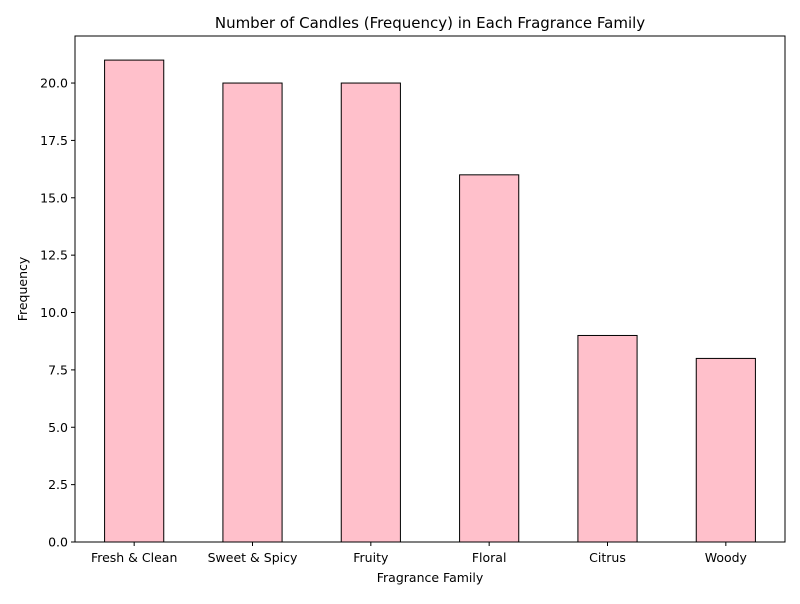  Describe the element at coordinates (22, 288) in the screenshot. I see `y-axis-label: Frequency` at that location.